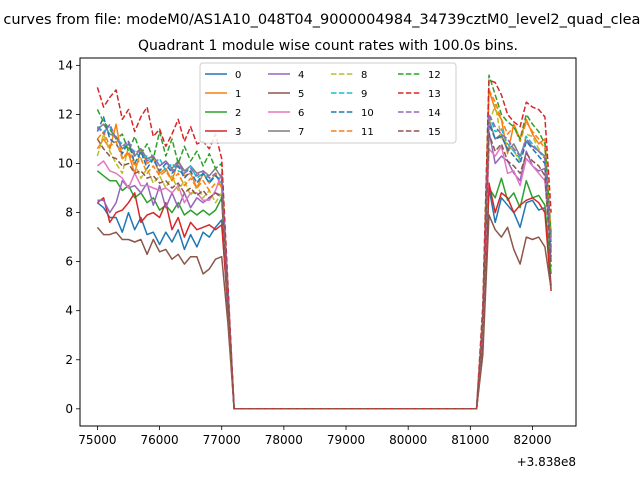  Describe the element at coordinates (328, 103) in the screenshot. I see `legend-frame` at that location.